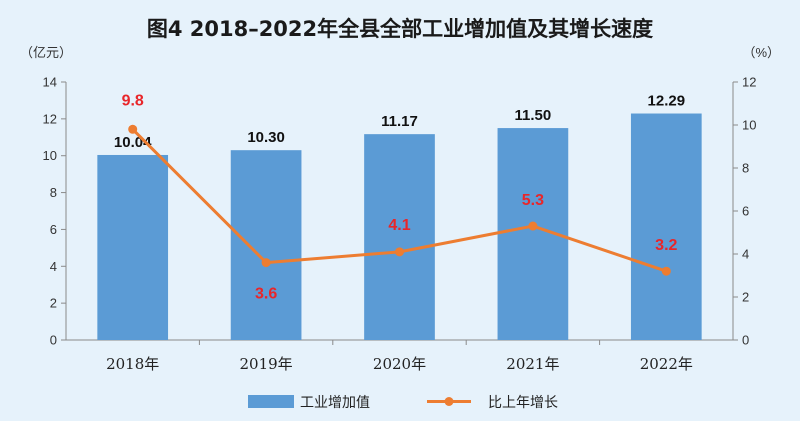  I want to click on x-category-label: 2022年, so click(666, 364).